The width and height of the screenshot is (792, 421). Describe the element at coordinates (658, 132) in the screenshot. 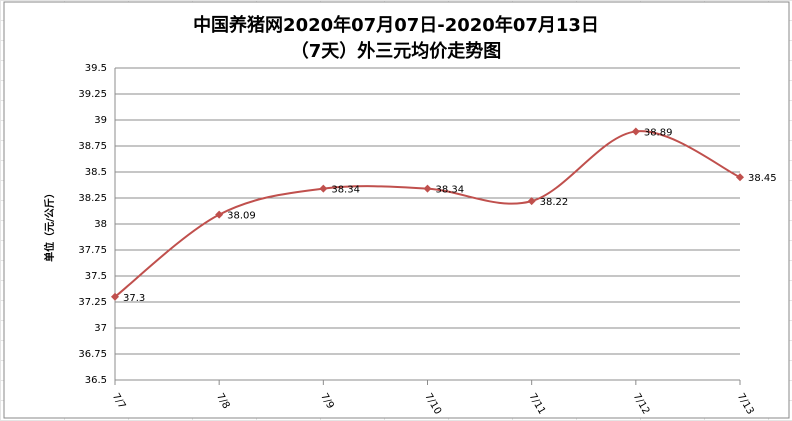

I see `data-label: 38.89` at that location.